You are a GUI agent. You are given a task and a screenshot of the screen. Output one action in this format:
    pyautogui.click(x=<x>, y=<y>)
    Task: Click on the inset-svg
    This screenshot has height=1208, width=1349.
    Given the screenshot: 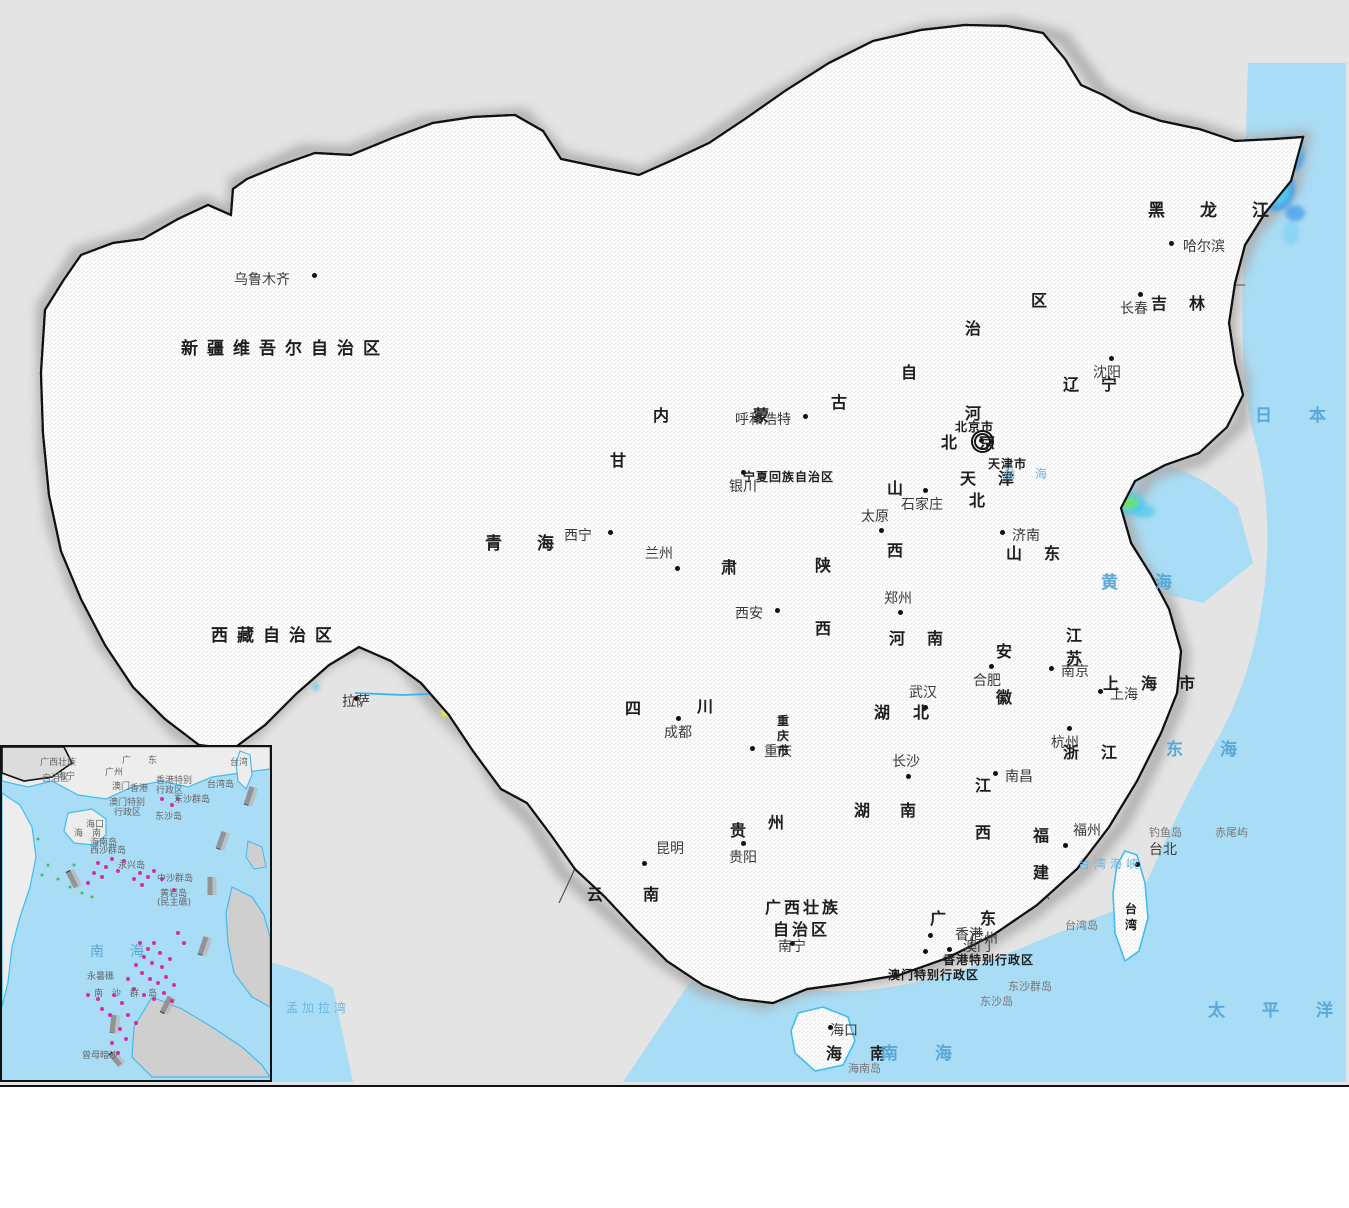 What is the action you would take?
    pyautogui.click(x=136, y=913)
    